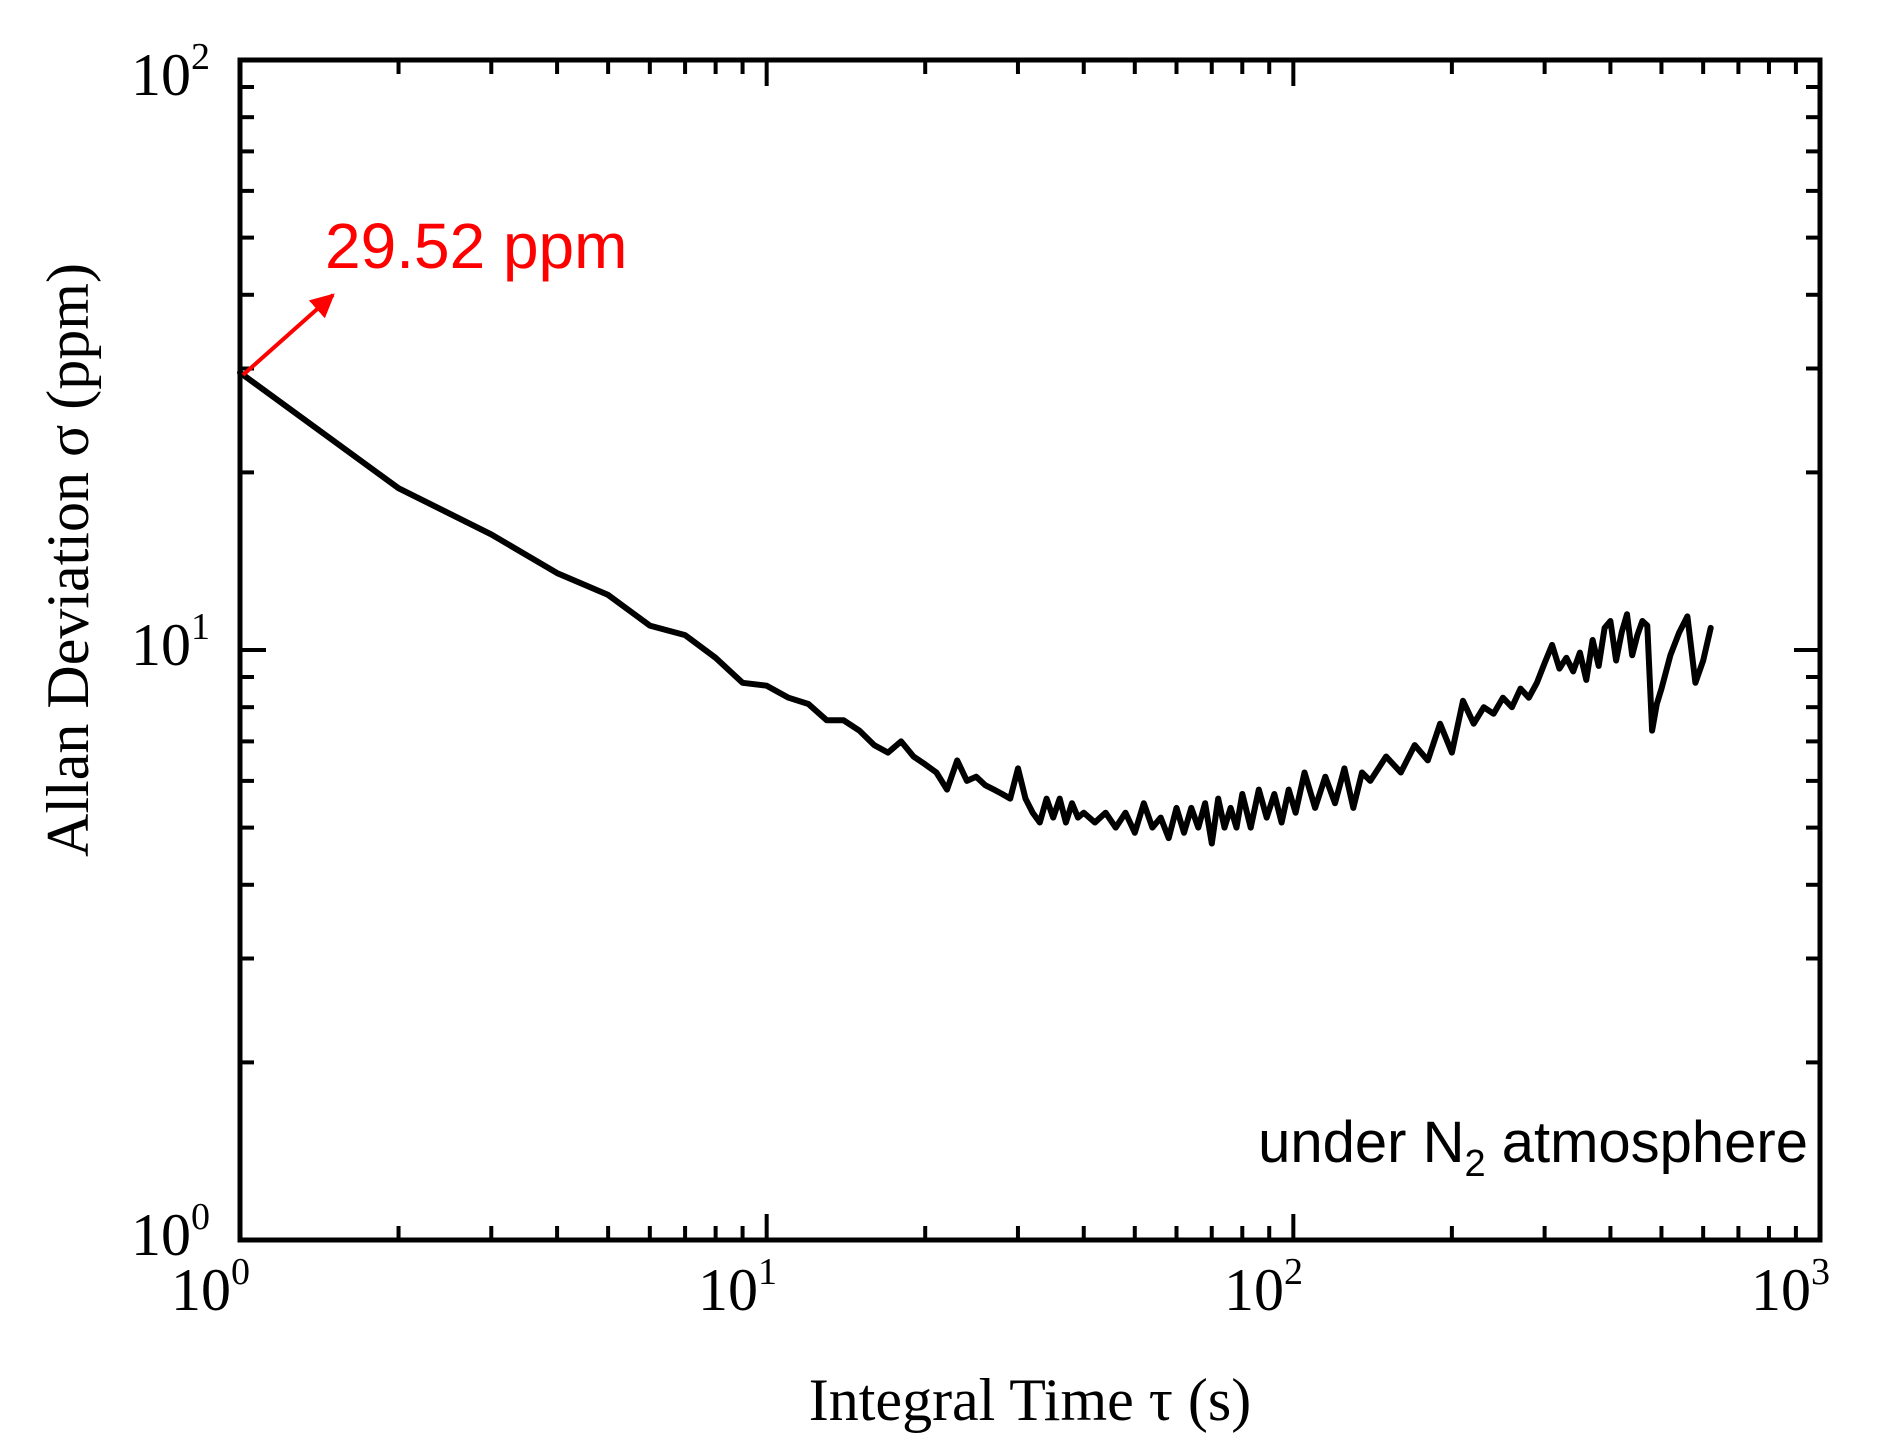 Image resolution: width=1882 pixels, height=1456 pixels. Describe the element at coordinates (476, 246) in the screenshot. I see `annotation-peak-value: 29.52 ppm` at that location.